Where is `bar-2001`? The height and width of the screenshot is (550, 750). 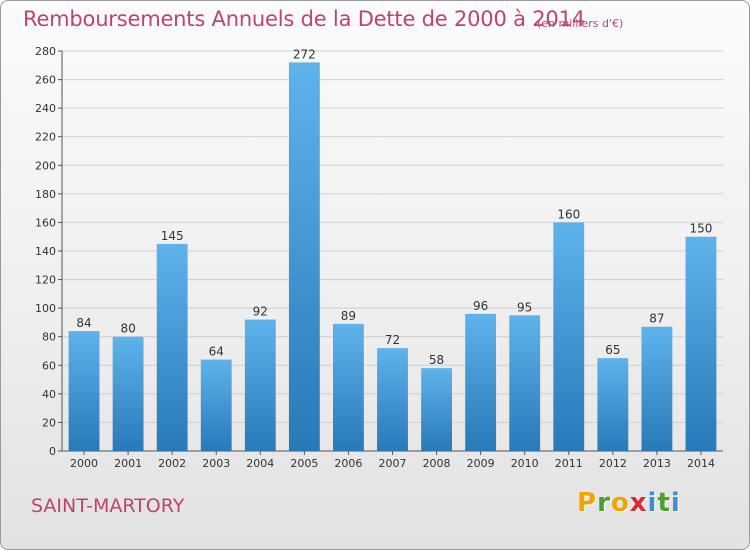
bar-2001 is located at coordinates (128, 393).